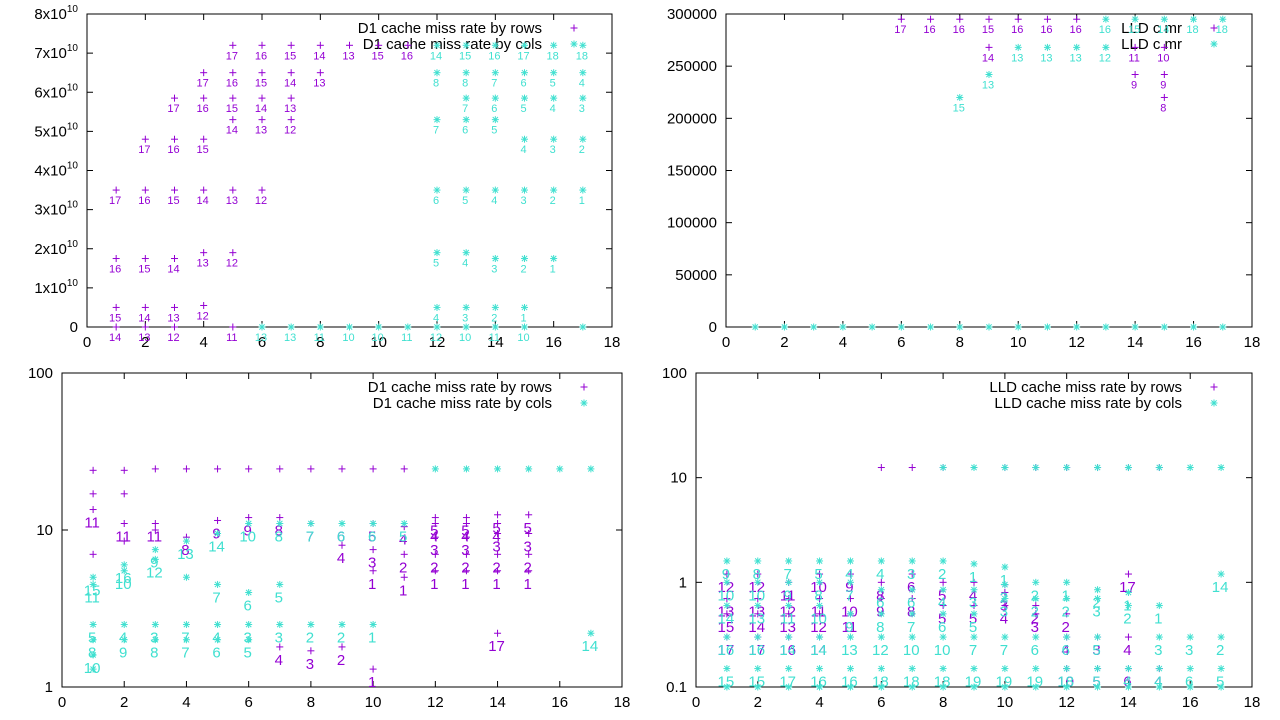 The image size is (1280, 720). What do you see at coordinates (1088, 403) in the screenshot?
I see `legend-entry: LLD cache miss rate by cols` at bounding box center [1088, 403].